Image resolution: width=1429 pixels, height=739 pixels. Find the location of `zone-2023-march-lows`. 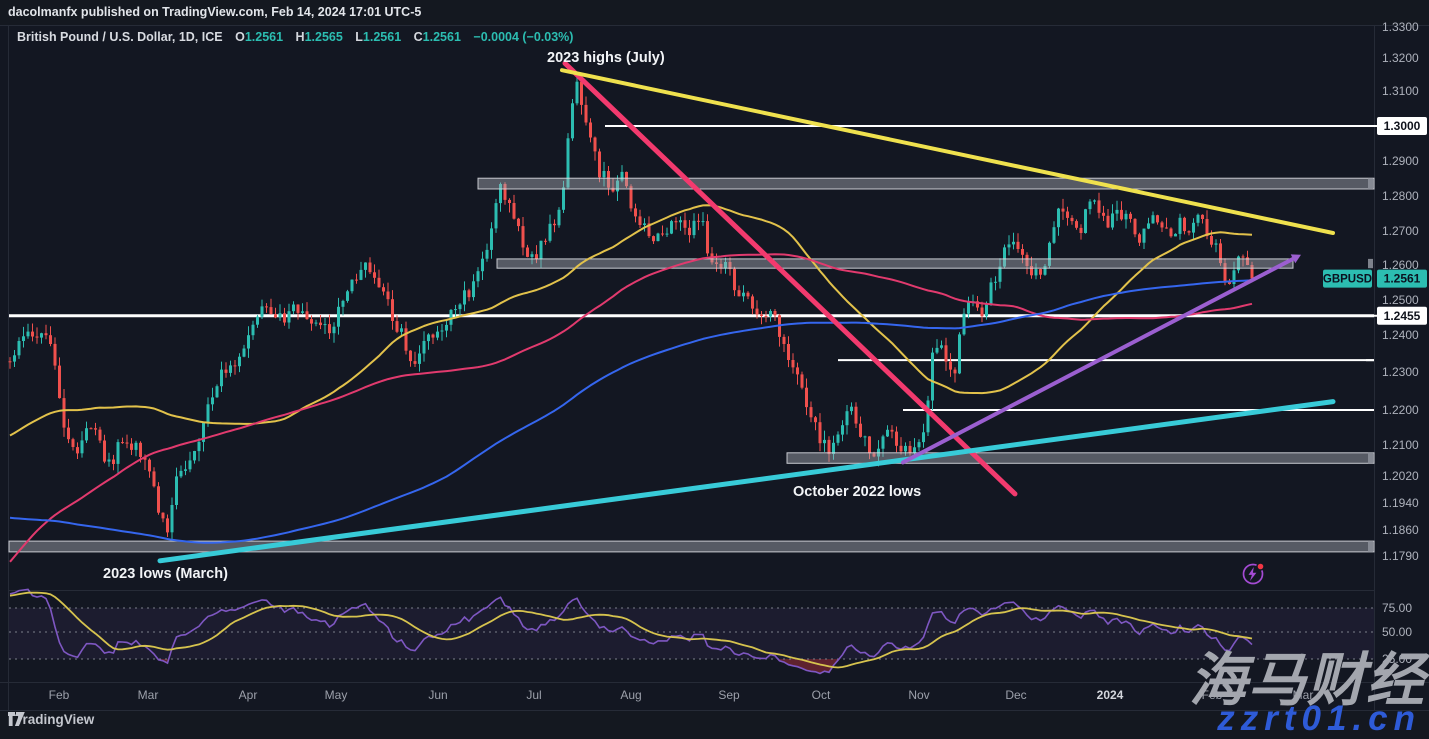

zone-2023-march-lows is located at coordinates (691, 546).